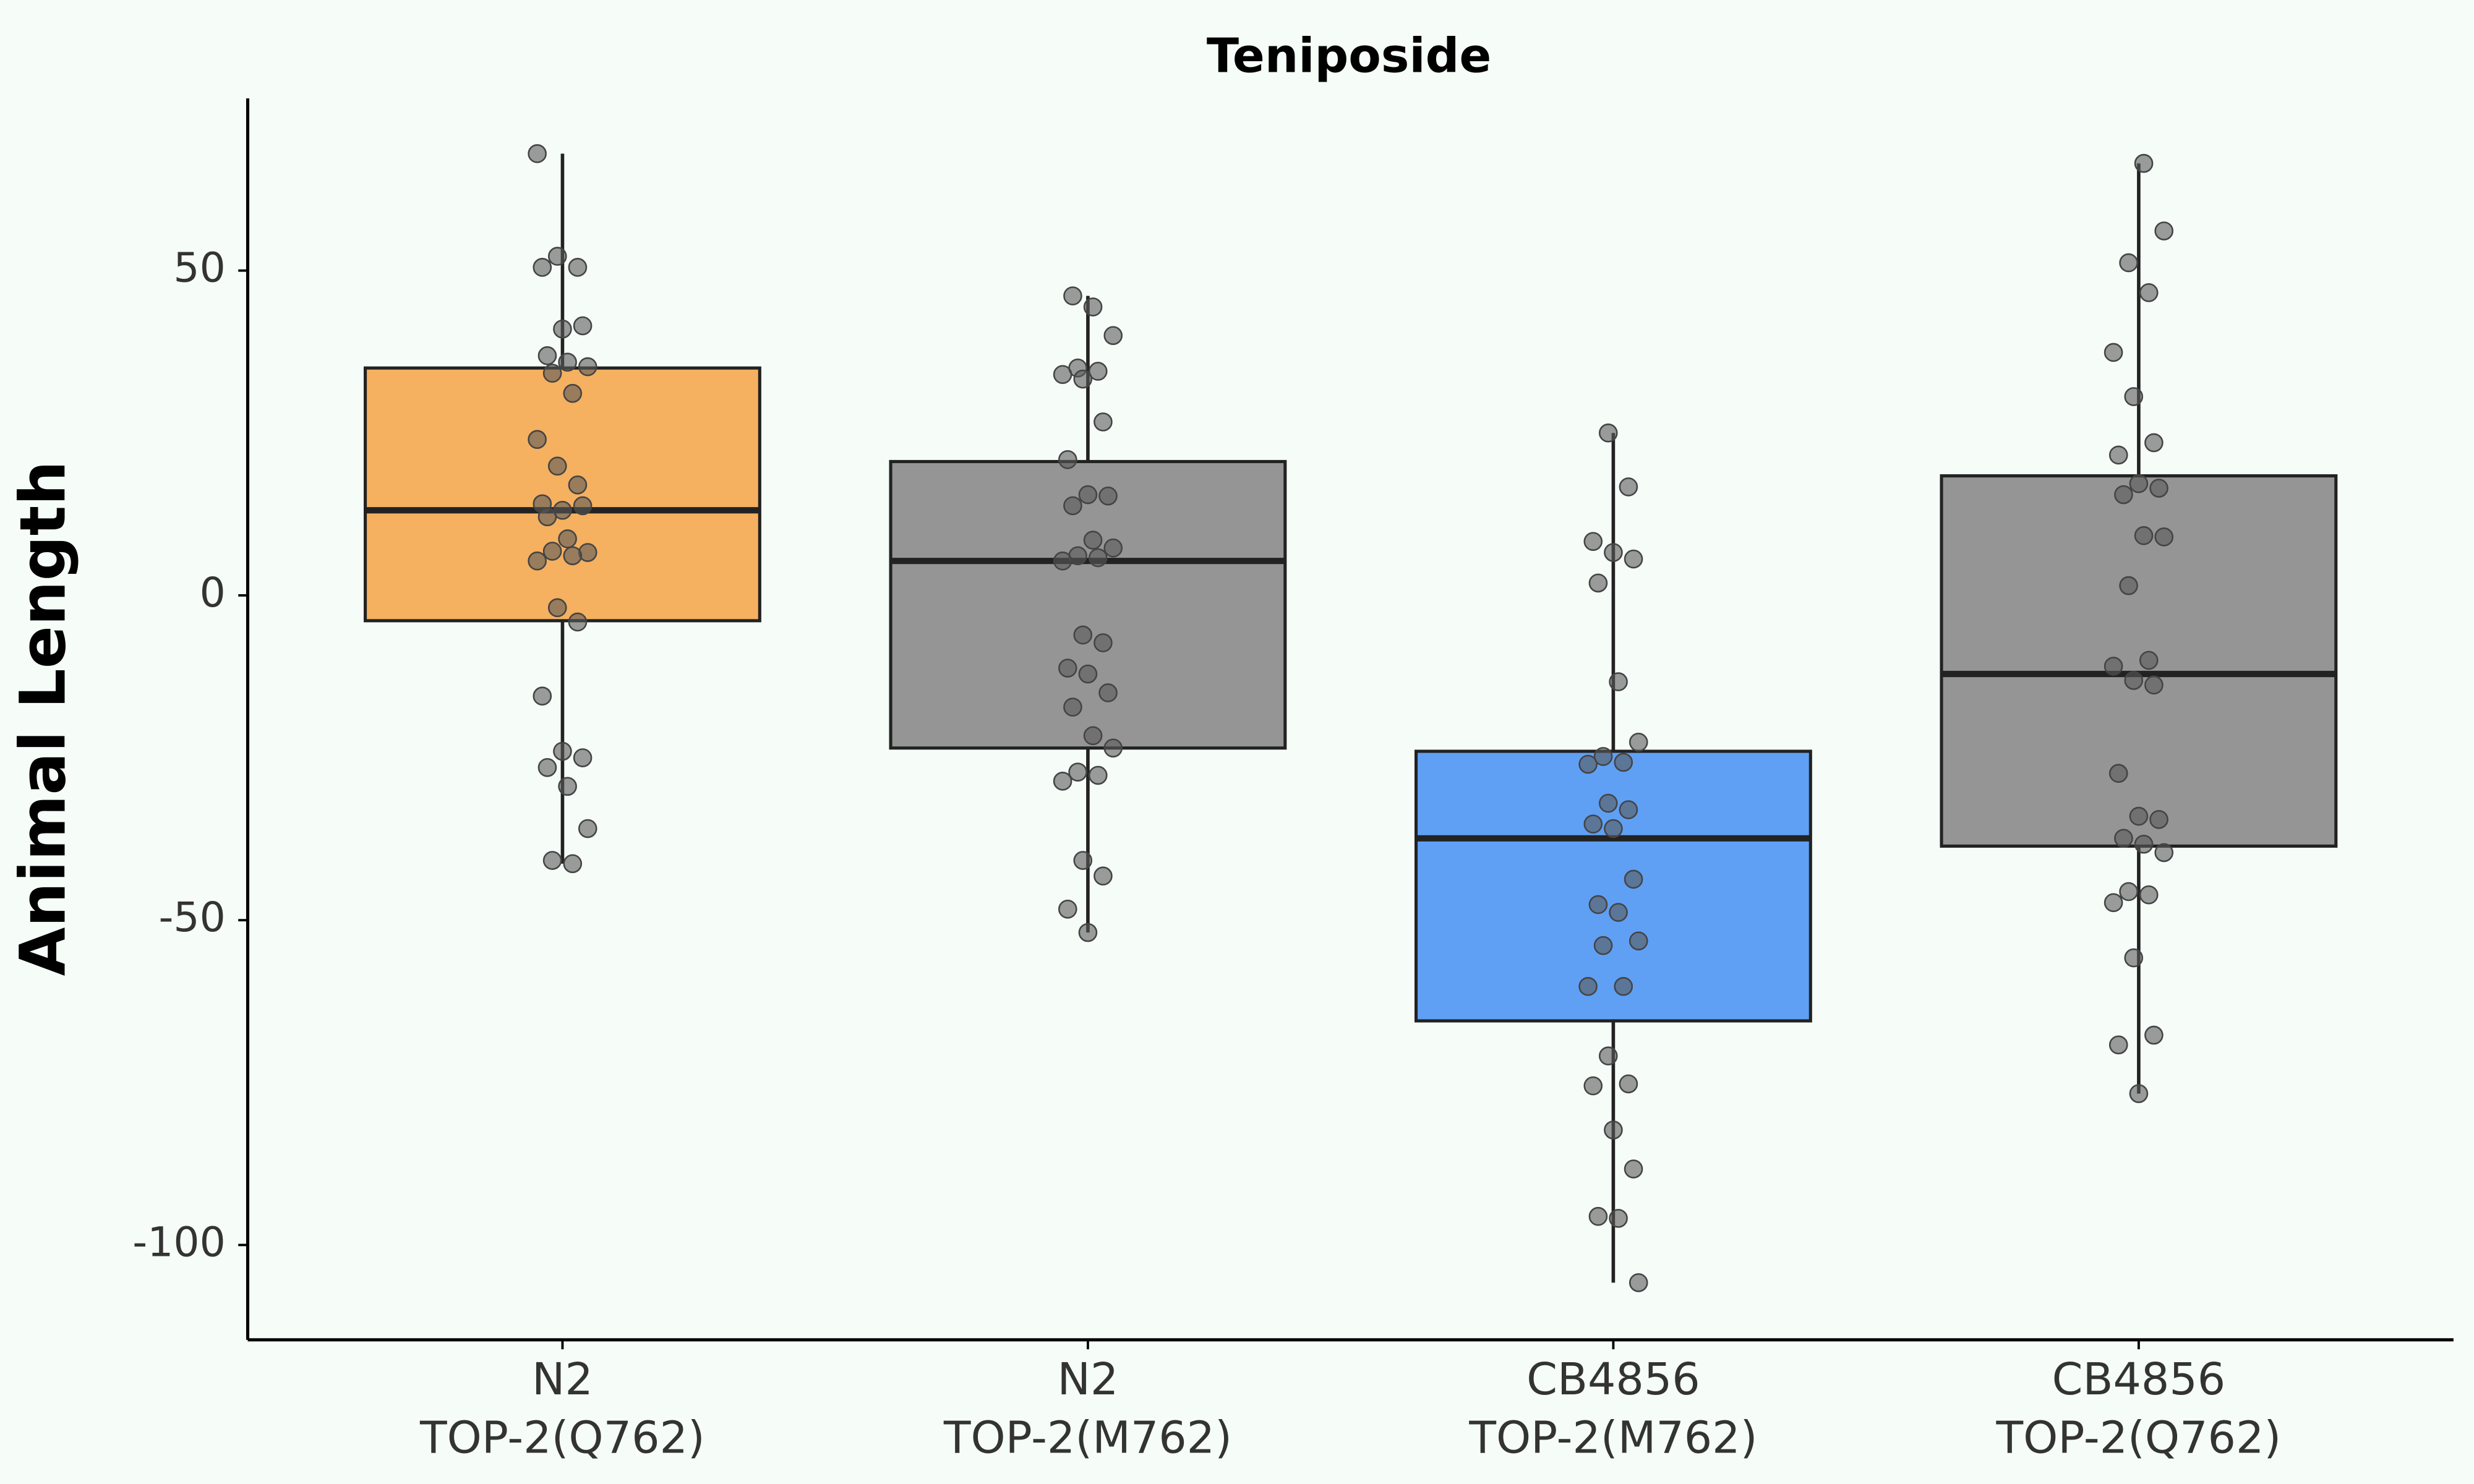  What do you see at coordinates (1087, 1379) in the screenshot?
I see `x-tick-label: N2` at bounding box center [1087, 1379].